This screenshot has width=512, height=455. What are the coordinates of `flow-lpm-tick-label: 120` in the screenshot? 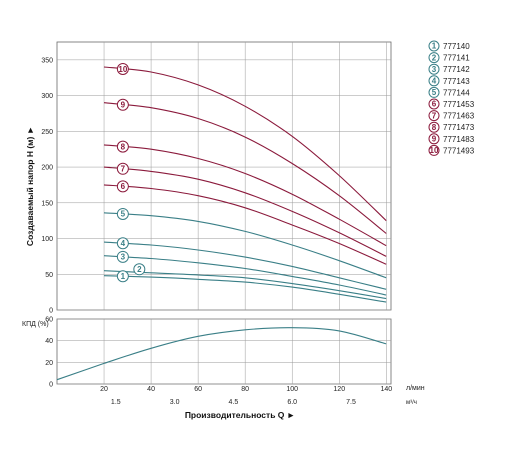 It's located at (339, 389).